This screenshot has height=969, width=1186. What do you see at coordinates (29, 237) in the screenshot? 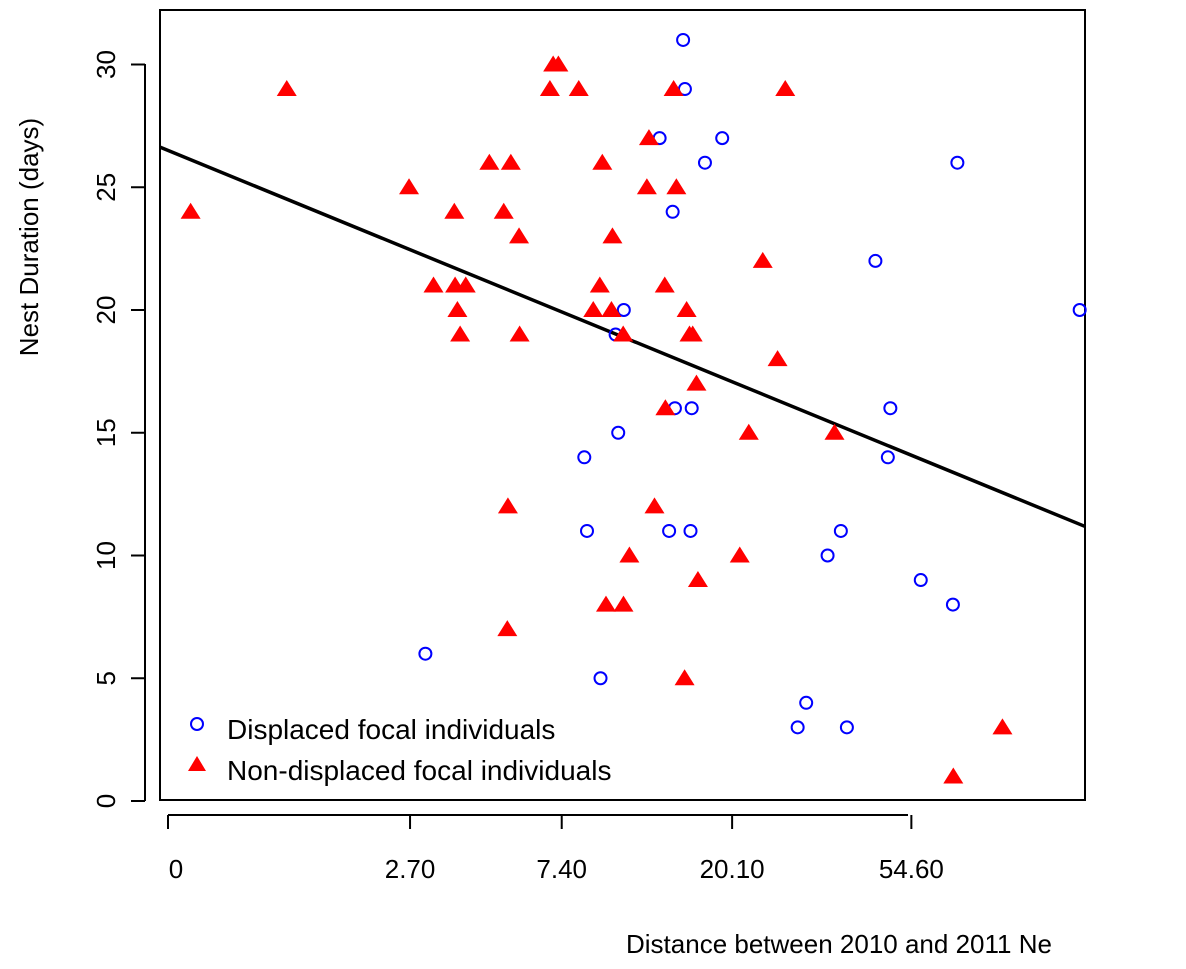
I see `y-axis-label: Nest Duration (days)` at bounding box center [29, 237].